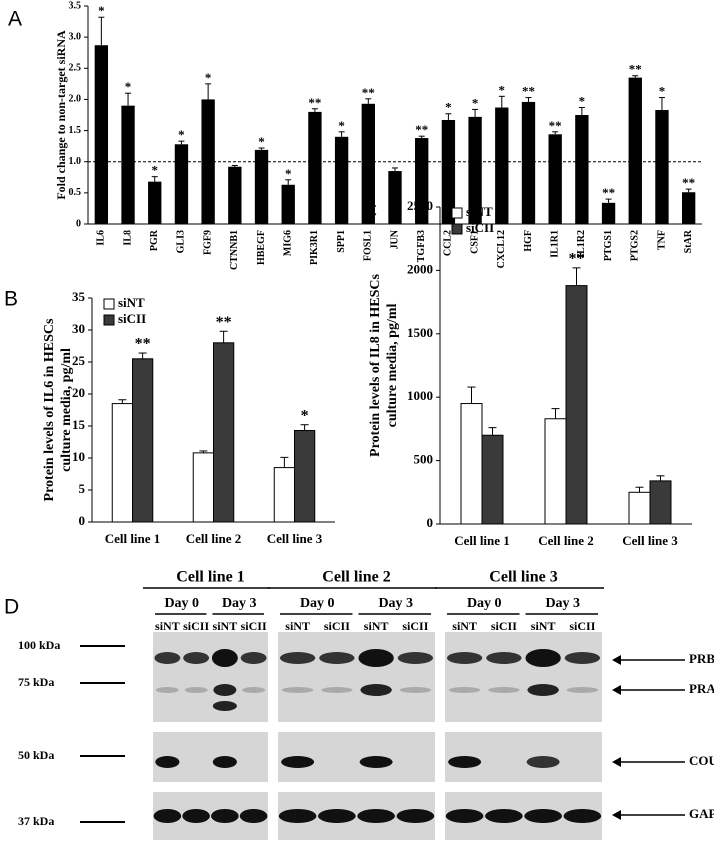  Describe the element at coordinates (523, 577) in the screenshot. I see `cell-line-label: Cell line 3` at that location.